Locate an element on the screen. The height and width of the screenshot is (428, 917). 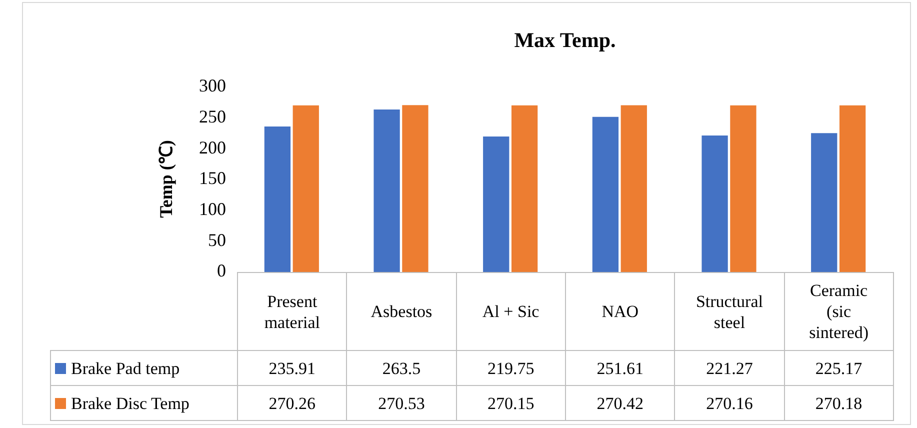
x-tick-label: Asbestos is located at coordinates (401, 311).